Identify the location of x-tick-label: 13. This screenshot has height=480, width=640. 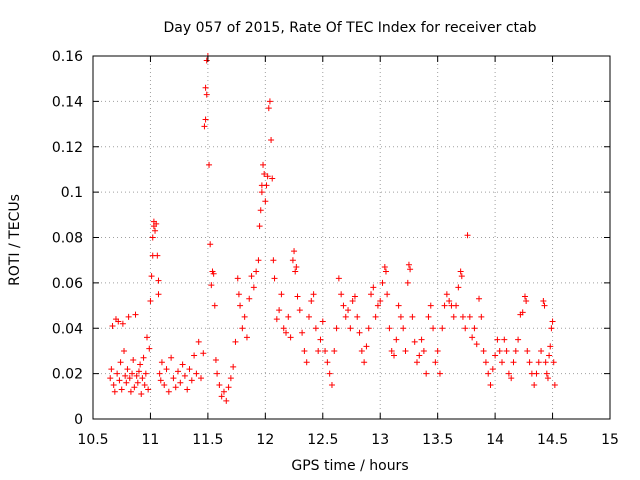
(380, 440).